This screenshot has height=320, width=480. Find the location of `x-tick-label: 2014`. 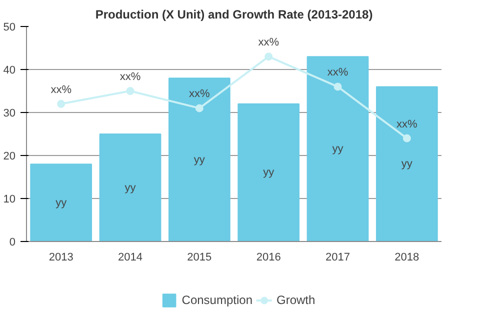

x-tick-label: 2014 is located at coordinates (130, 258).